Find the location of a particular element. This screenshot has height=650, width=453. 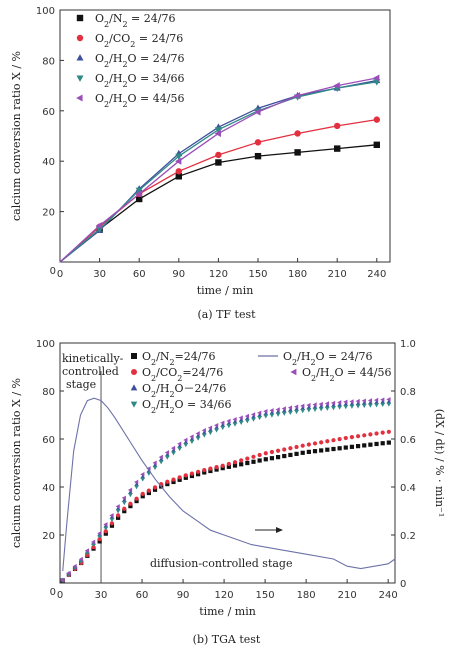

y-tick-label: 100 is located at coordinates (45, 11).